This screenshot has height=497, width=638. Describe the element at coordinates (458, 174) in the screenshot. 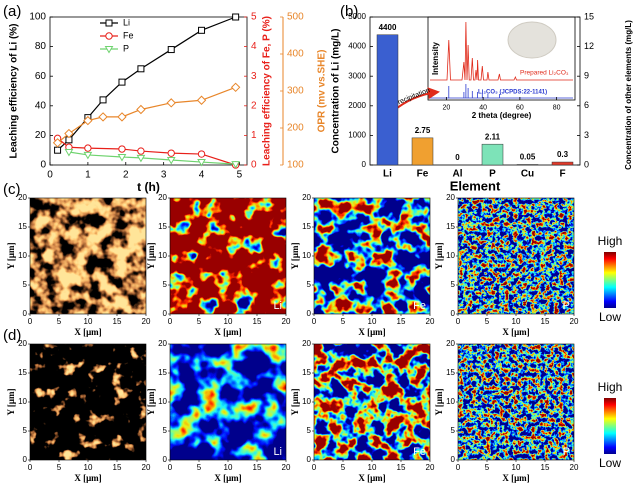

I see `x-tick-label: Al` at that location.